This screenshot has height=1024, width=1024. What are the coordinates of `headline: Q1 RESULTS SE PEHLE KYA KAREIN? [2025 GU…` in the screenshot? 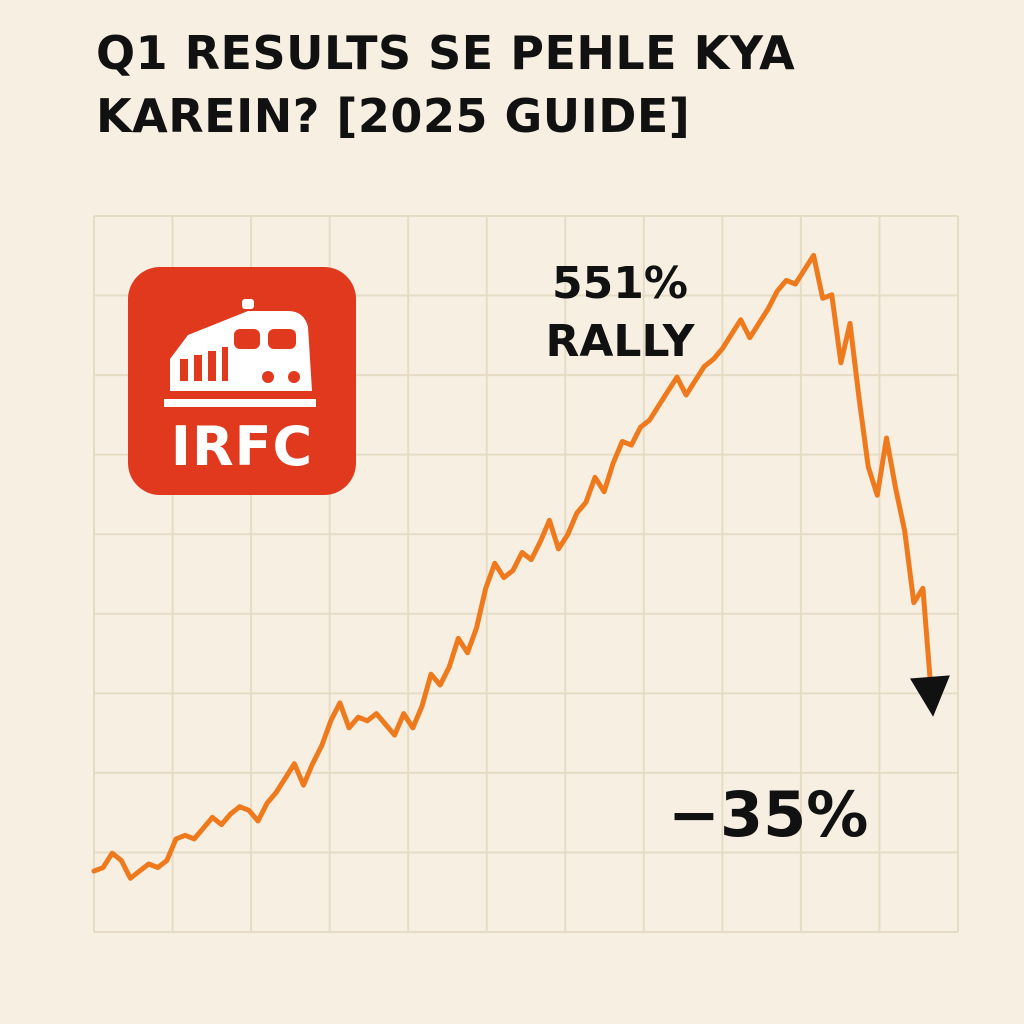 It's located at (536, 85).